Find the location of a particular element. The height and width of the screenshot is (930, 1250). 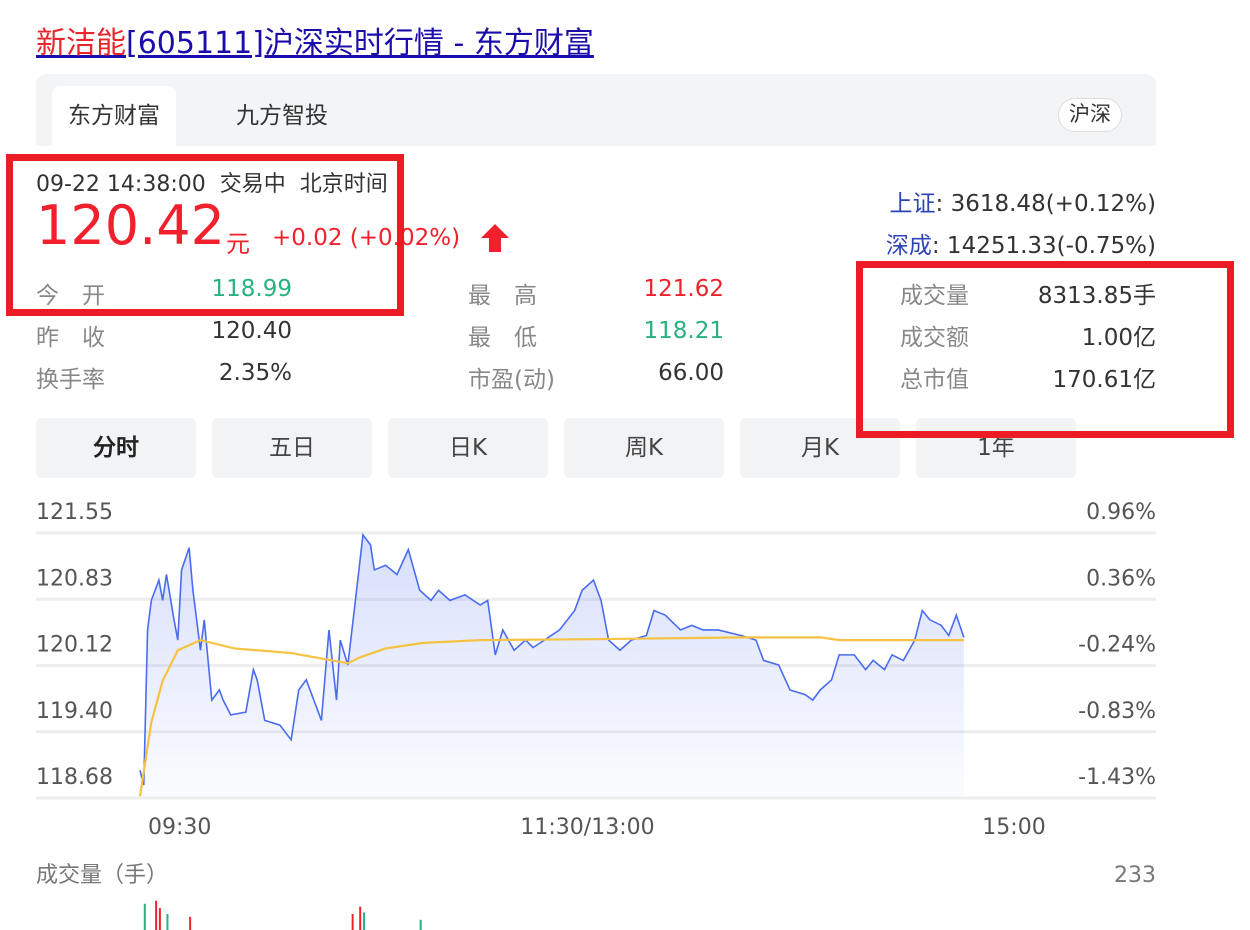

stat-label: 总市值 is located at coordinates (934, 380).